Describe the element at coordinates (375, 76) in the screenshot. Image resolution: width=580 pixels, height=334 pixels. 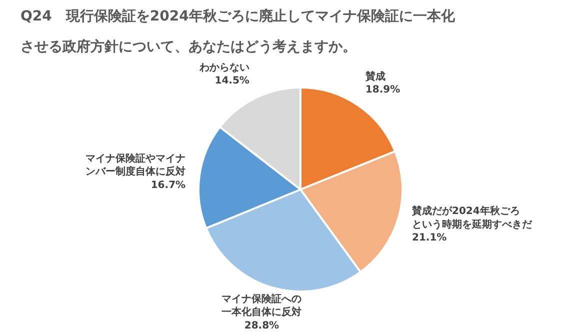
I see `slice-label: 賛成` at that location.